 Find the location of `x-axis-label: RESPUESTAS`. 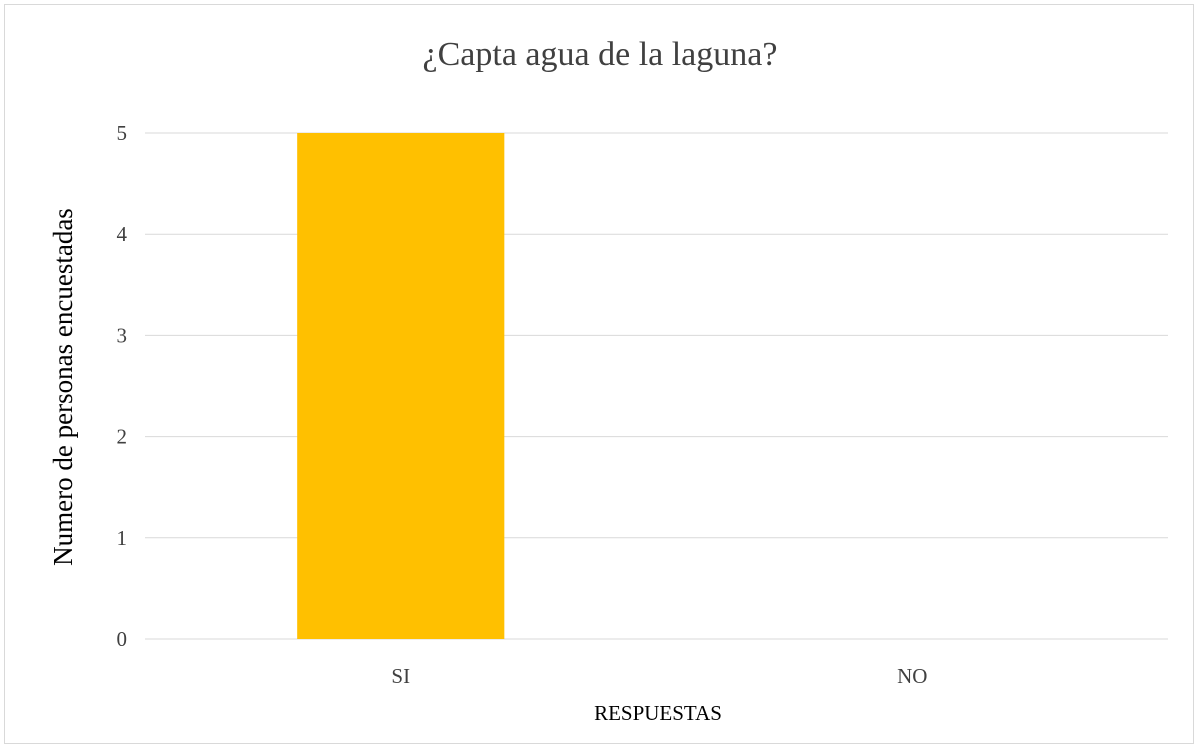

x-axis-label: RESPUESTAS is located at coordinates (658, 713).